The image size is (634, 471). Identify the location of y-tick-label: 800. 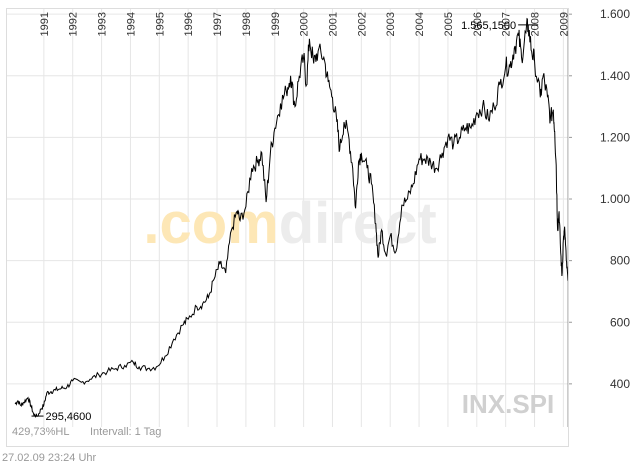
(620, 261).